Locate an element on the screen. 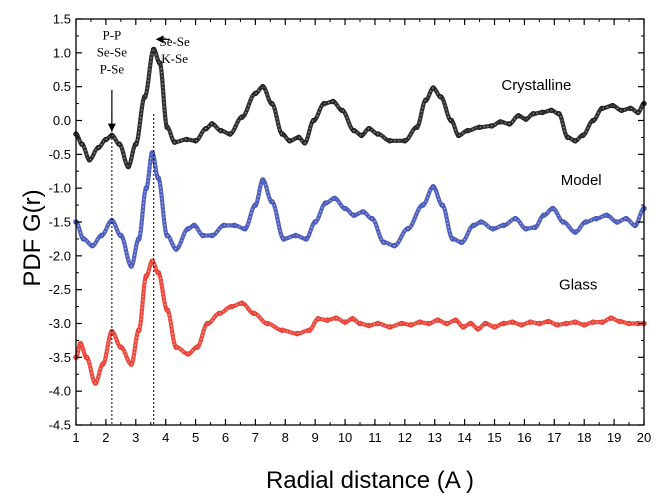 Image resolution: width=657 pixels, height=498 pixels. x-tick-label: 3 is located at coordinates (135, 437).